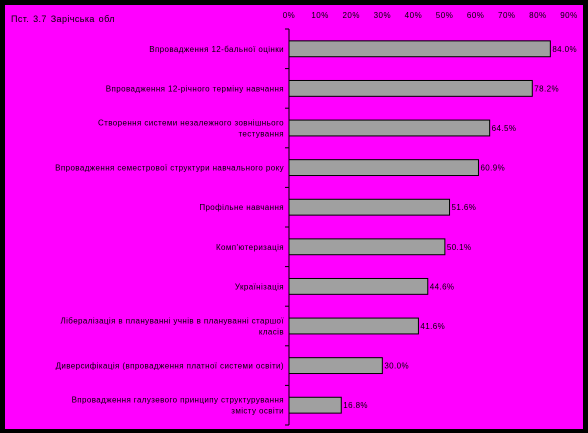 This screenshot has width=588, height=433. What do you see at coordinates (271, 332) in the screenshot?
I see `category-label: класів` at bounding box center [271, 332].